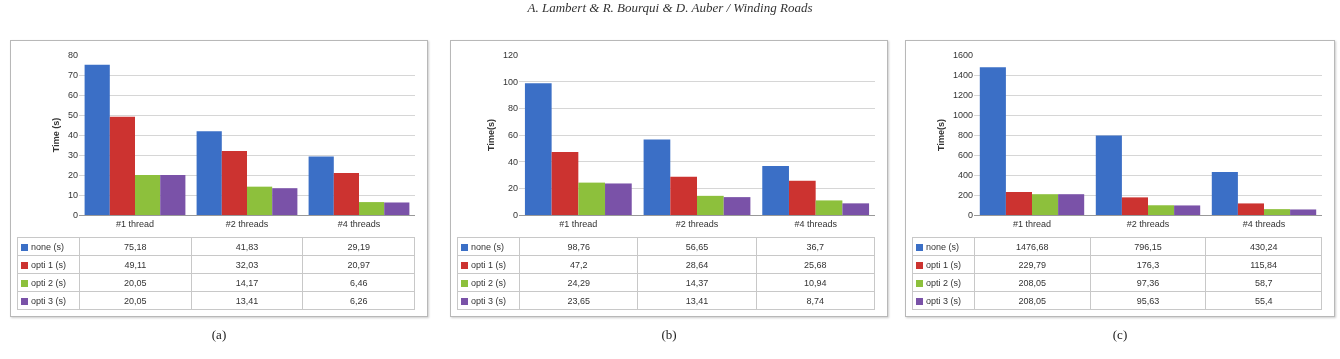 This screenshot has width=1340, height=359. Describe the element at coordinates (1148, 300) in the screenshot. I see `data-label: 95,63` at that location.